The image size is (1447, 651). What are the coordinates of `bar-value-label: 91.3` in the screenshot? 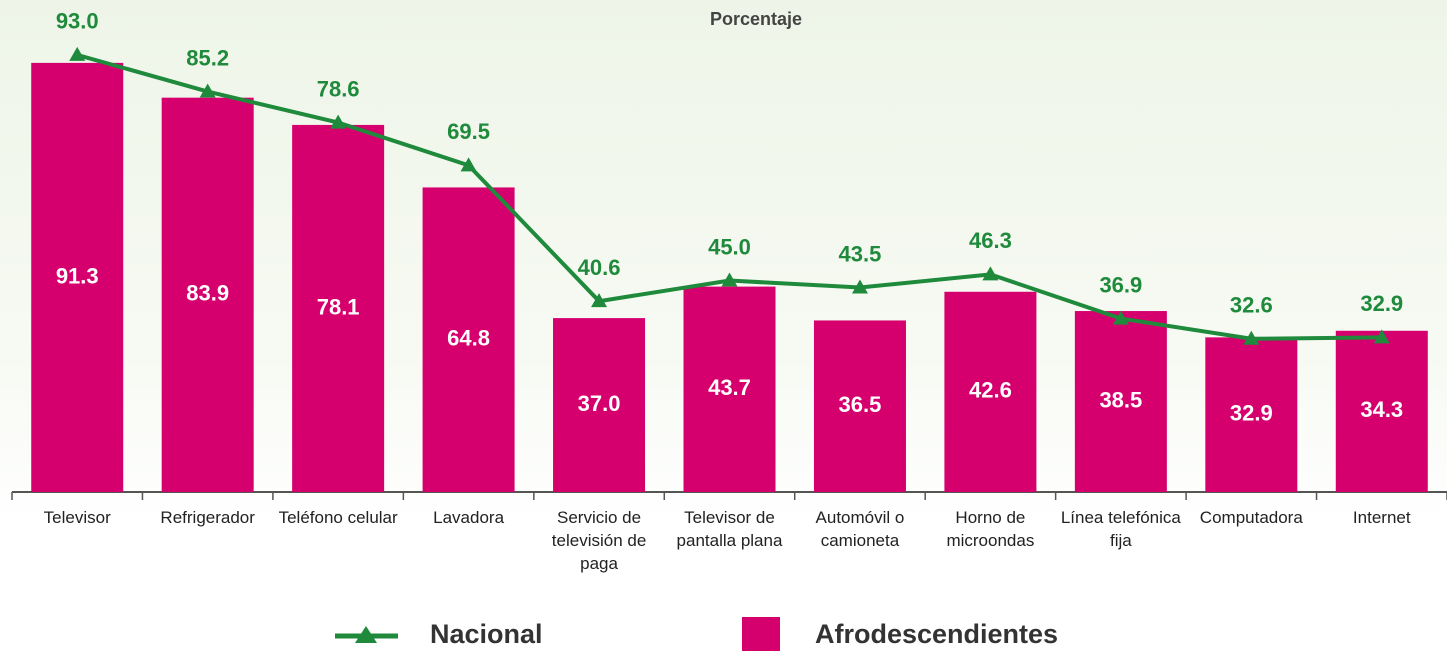 It's located at (77, 275).